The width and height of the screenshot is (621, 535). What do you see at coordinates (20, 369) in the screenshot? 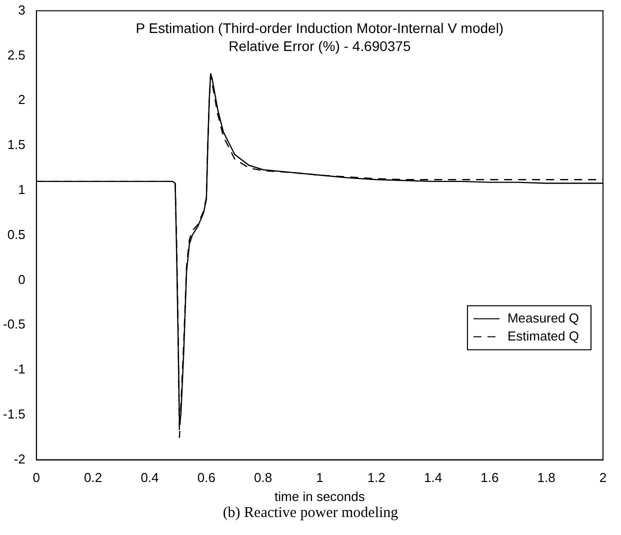
I see `y-tick-label: -1` at bounding box center [20, 369].